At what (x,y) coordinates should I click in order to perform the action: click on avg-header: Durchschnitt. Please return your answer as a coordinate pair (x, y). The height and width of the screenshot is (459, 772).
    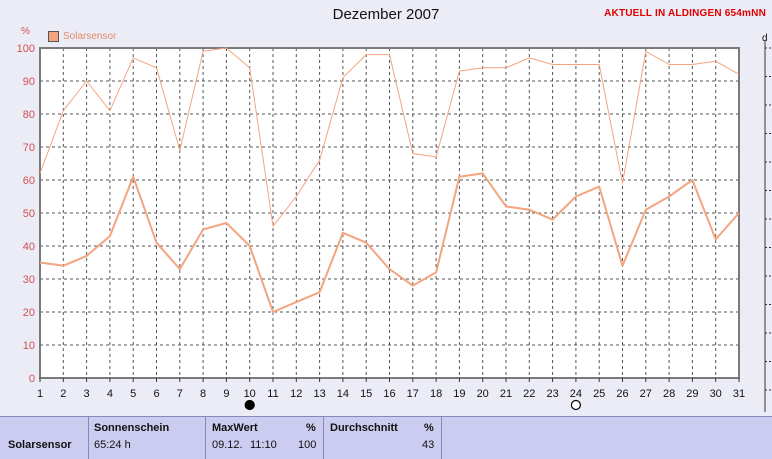
    Looking at the image, I should click on (364, 428).